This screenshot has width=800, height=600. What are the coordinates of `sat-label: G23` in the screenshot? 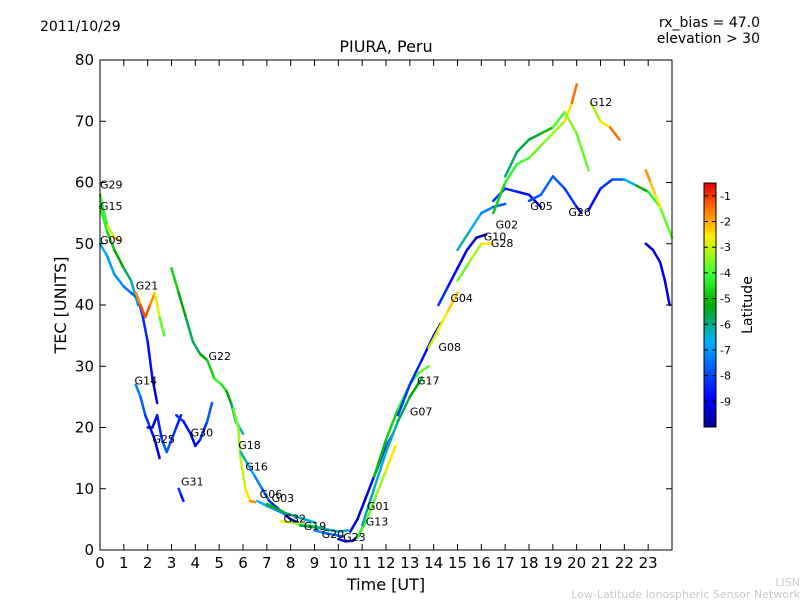 It's located at (354, 537).